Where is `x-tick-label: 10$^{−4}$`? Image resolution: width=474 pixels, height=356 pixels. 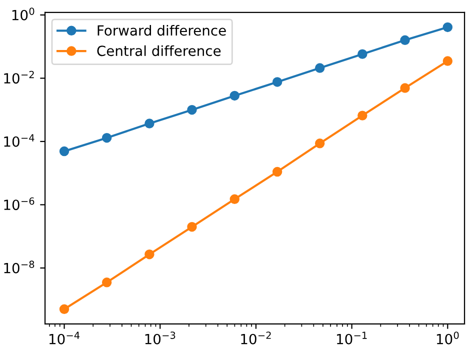
x-tick-label: 10$^{−4}$ is located at coordinates (64, 338).